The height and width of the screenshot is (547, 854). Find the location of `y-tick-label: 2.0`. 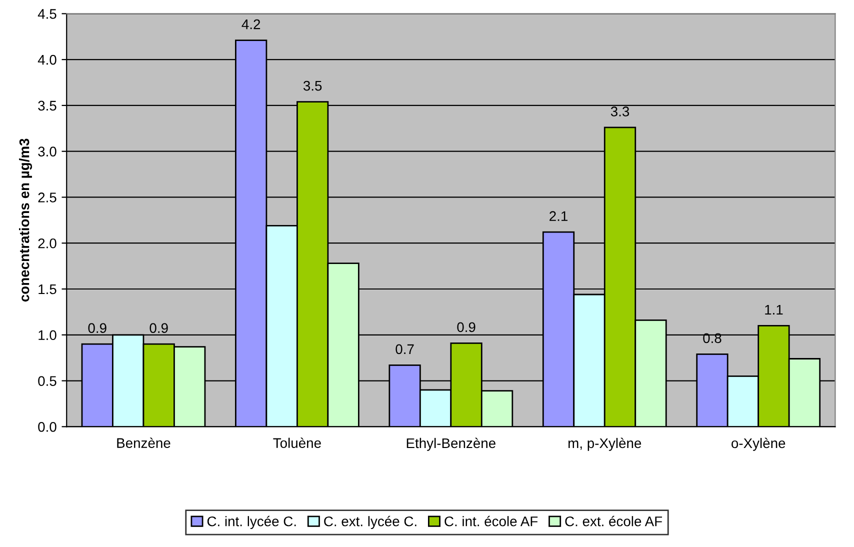

y-tick-label: 2.0 is located at coordinates (47, 243).